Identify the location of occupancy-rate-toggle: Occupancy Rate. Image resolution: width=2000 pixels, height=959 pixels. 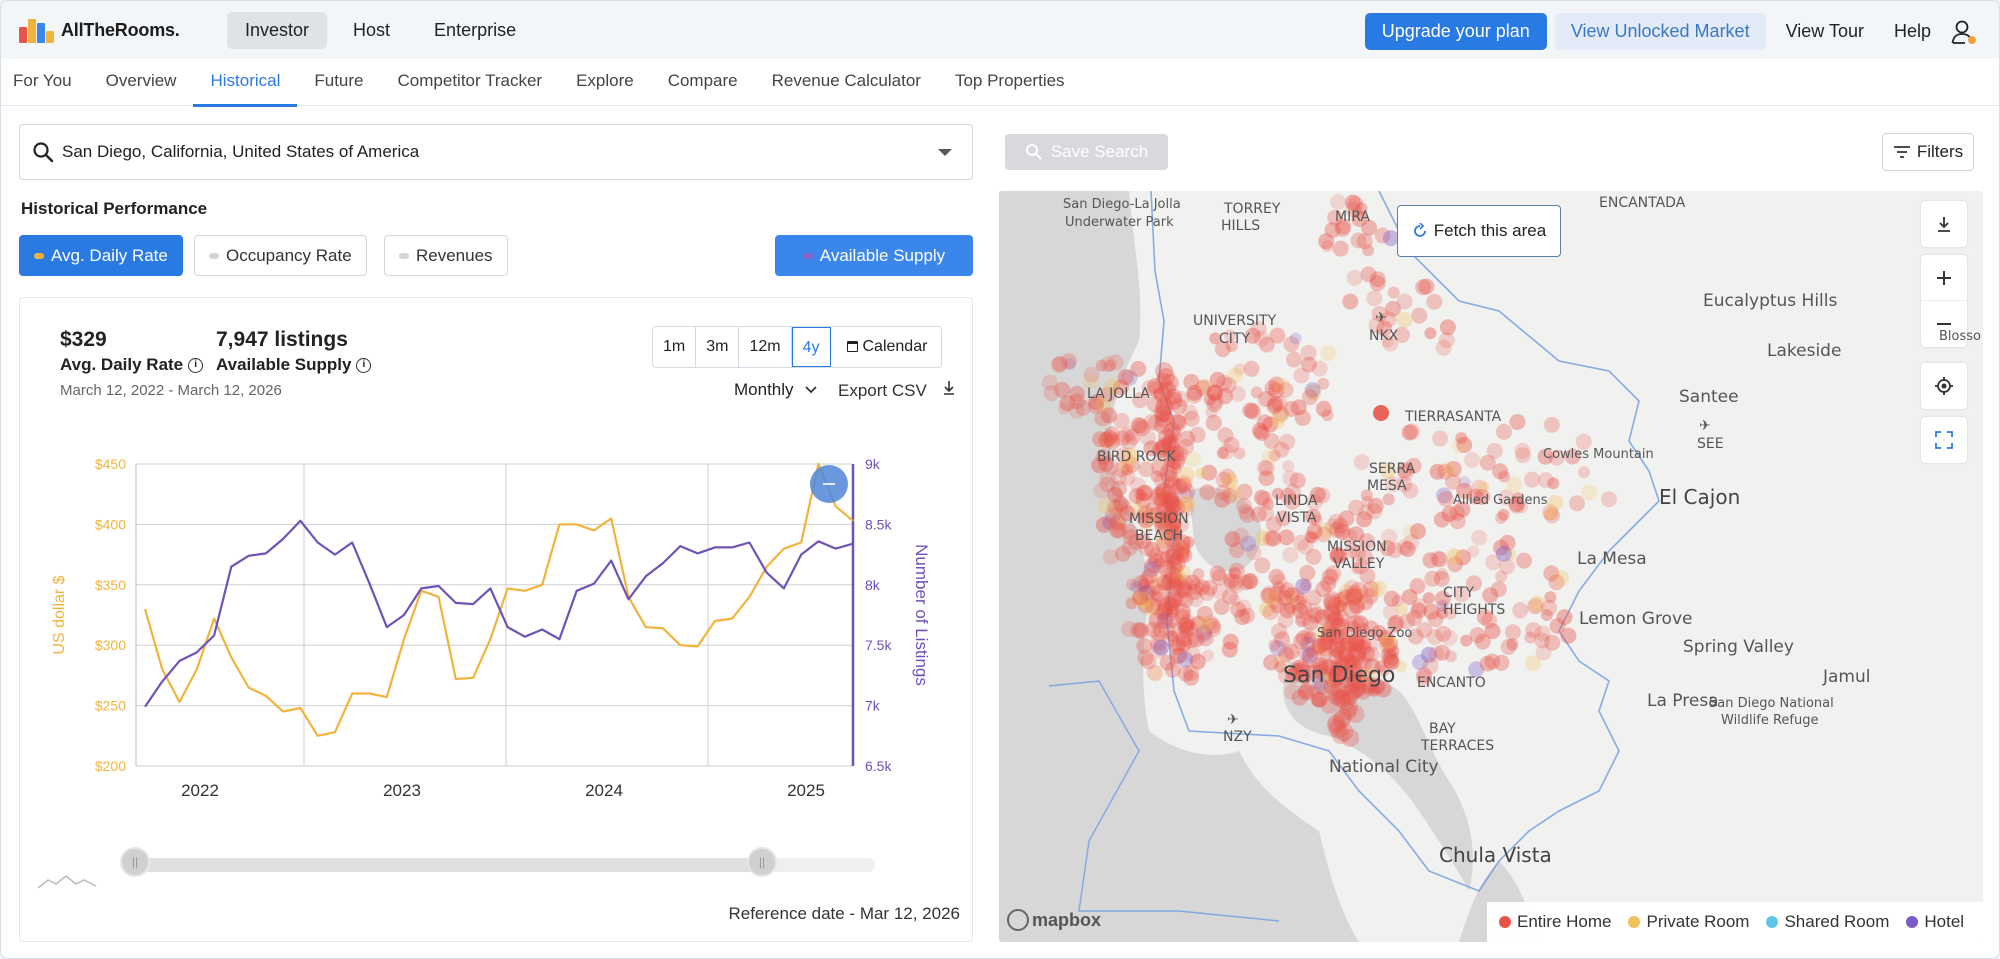
(280, 255).